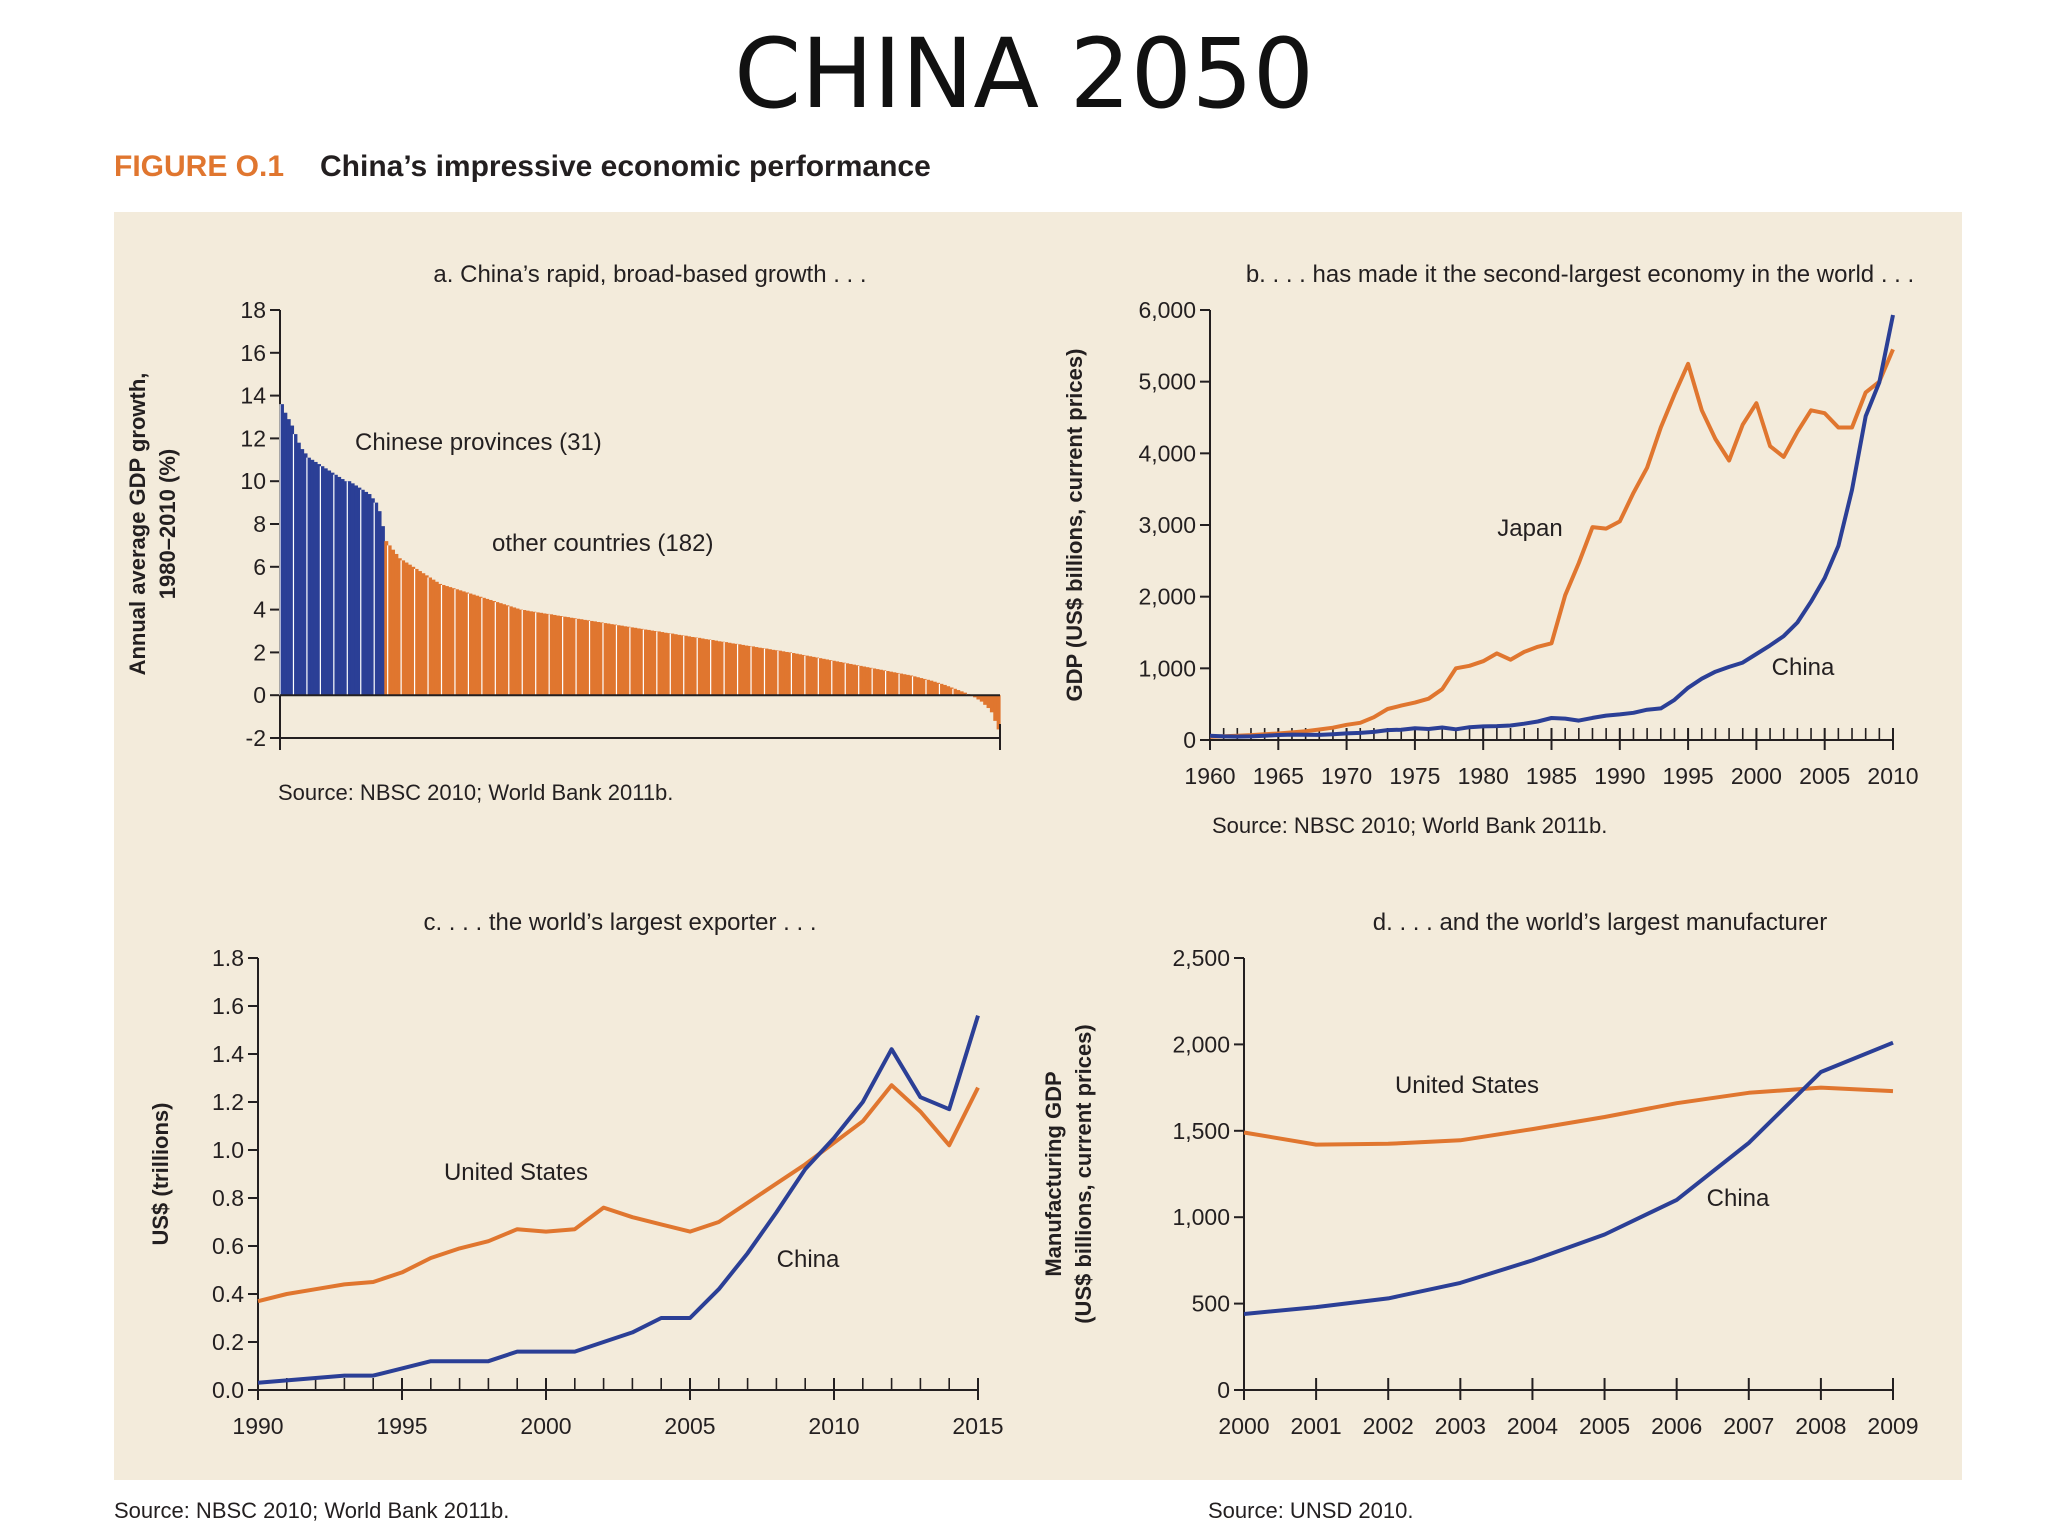  I want to click on x-tick-label-b: 1980, so click(1483, 776).